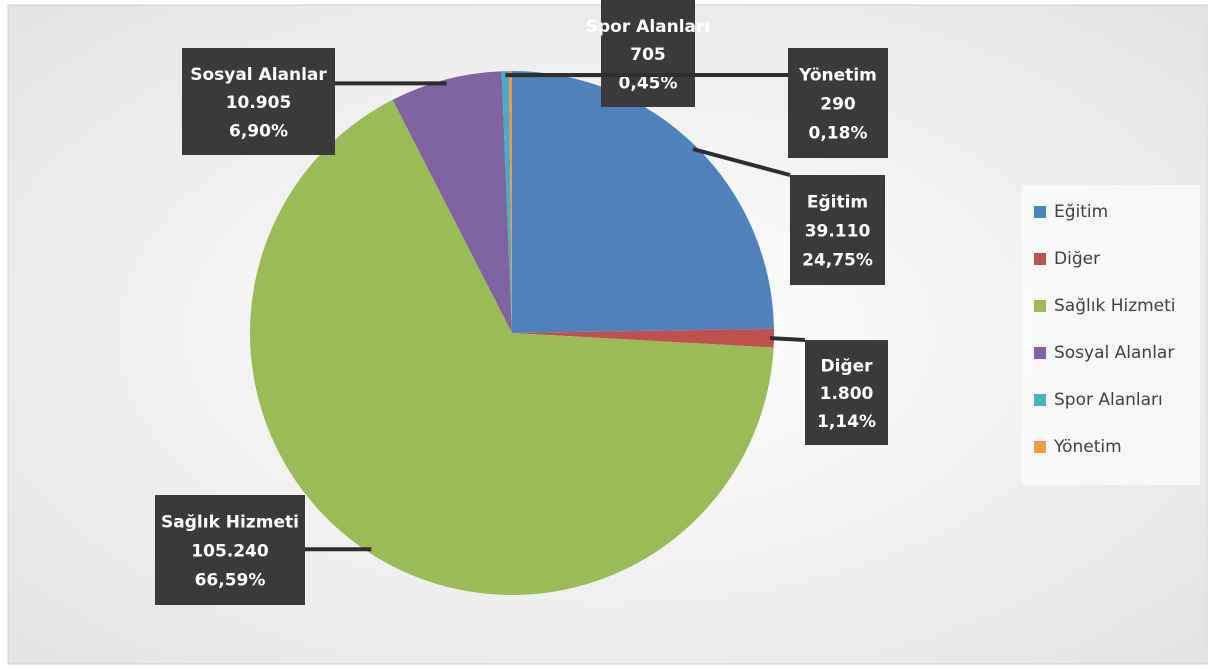 This screenshot has height=669, width=1215. Describe the element at coordinates (837, 203) in the screenshot. I see `data-label-name: Eğitim` at that location.